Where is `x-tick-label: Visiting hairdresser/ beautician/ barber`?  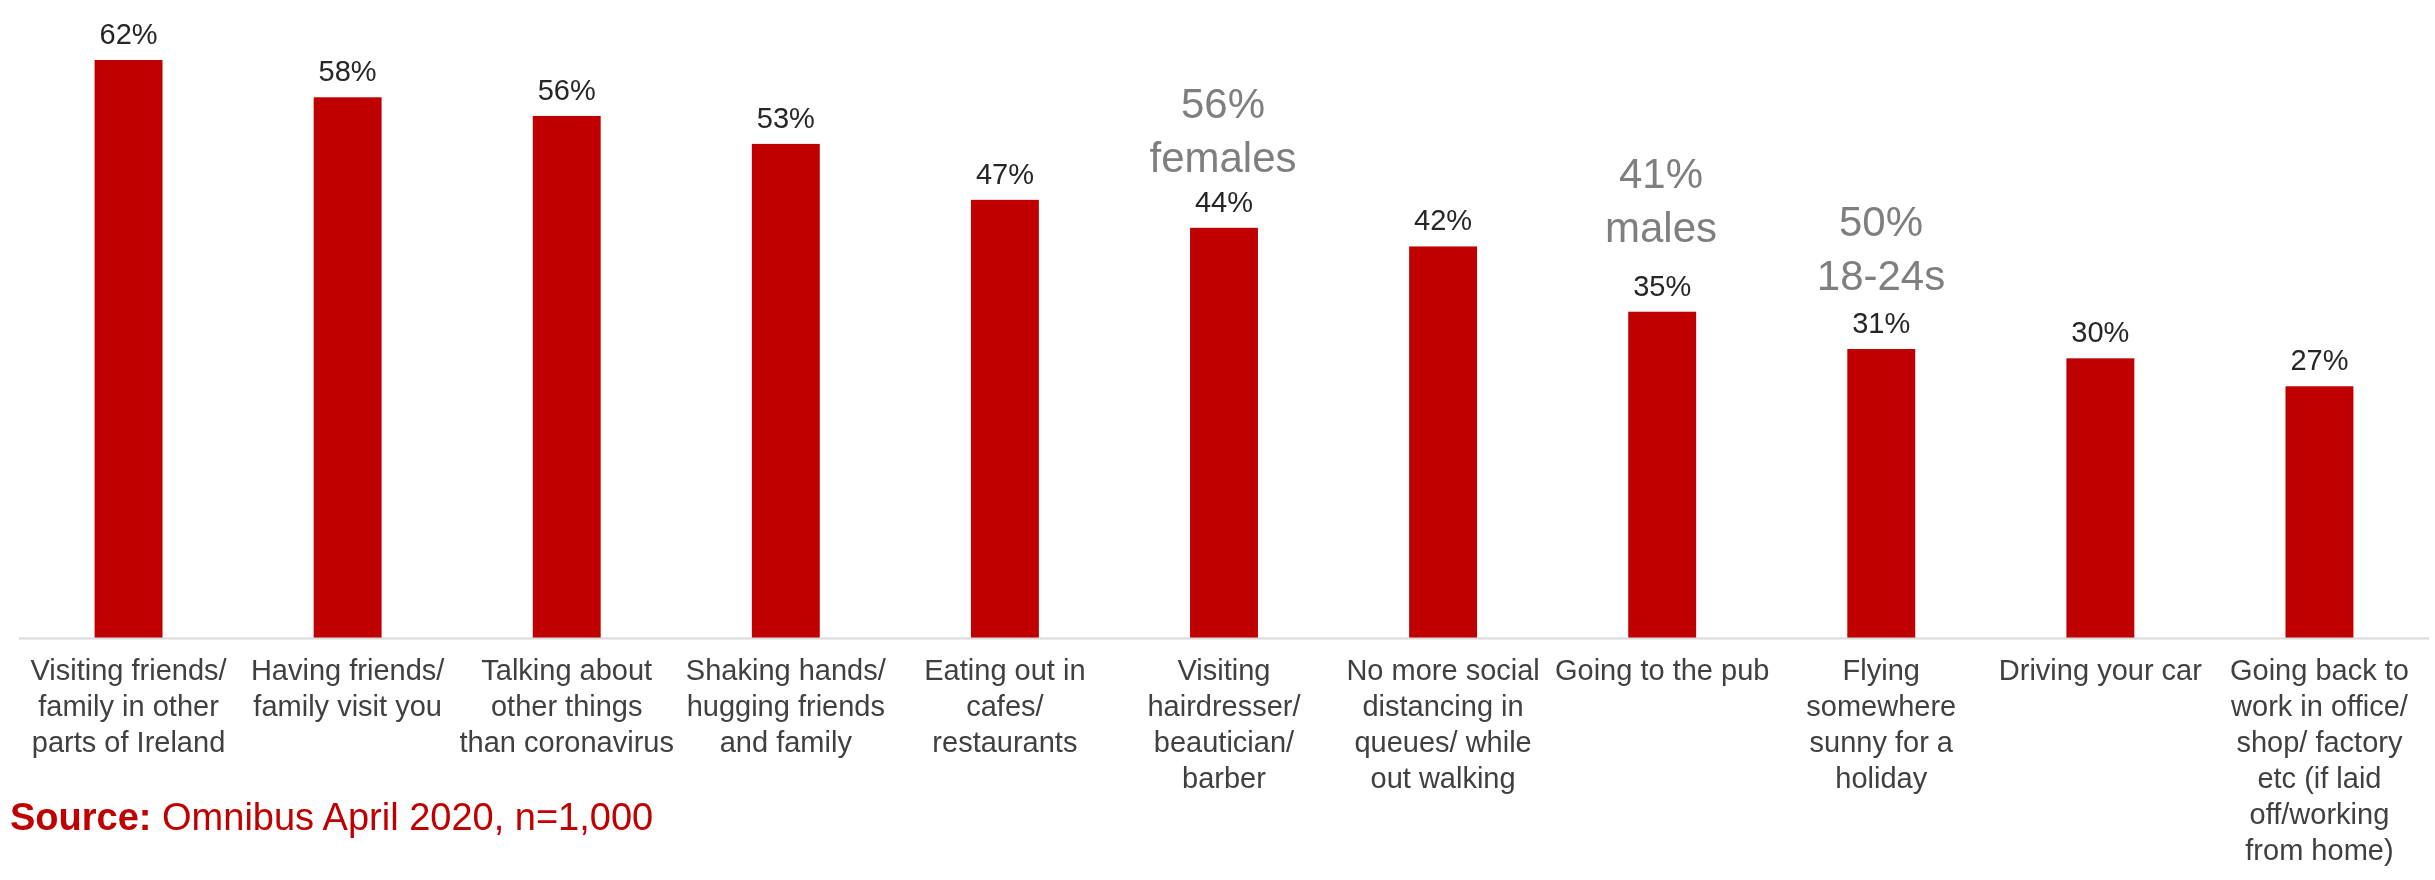 x-tick-label: Visiting hairdresser/ beautician/ barber is located at coordinates (1224, 724).